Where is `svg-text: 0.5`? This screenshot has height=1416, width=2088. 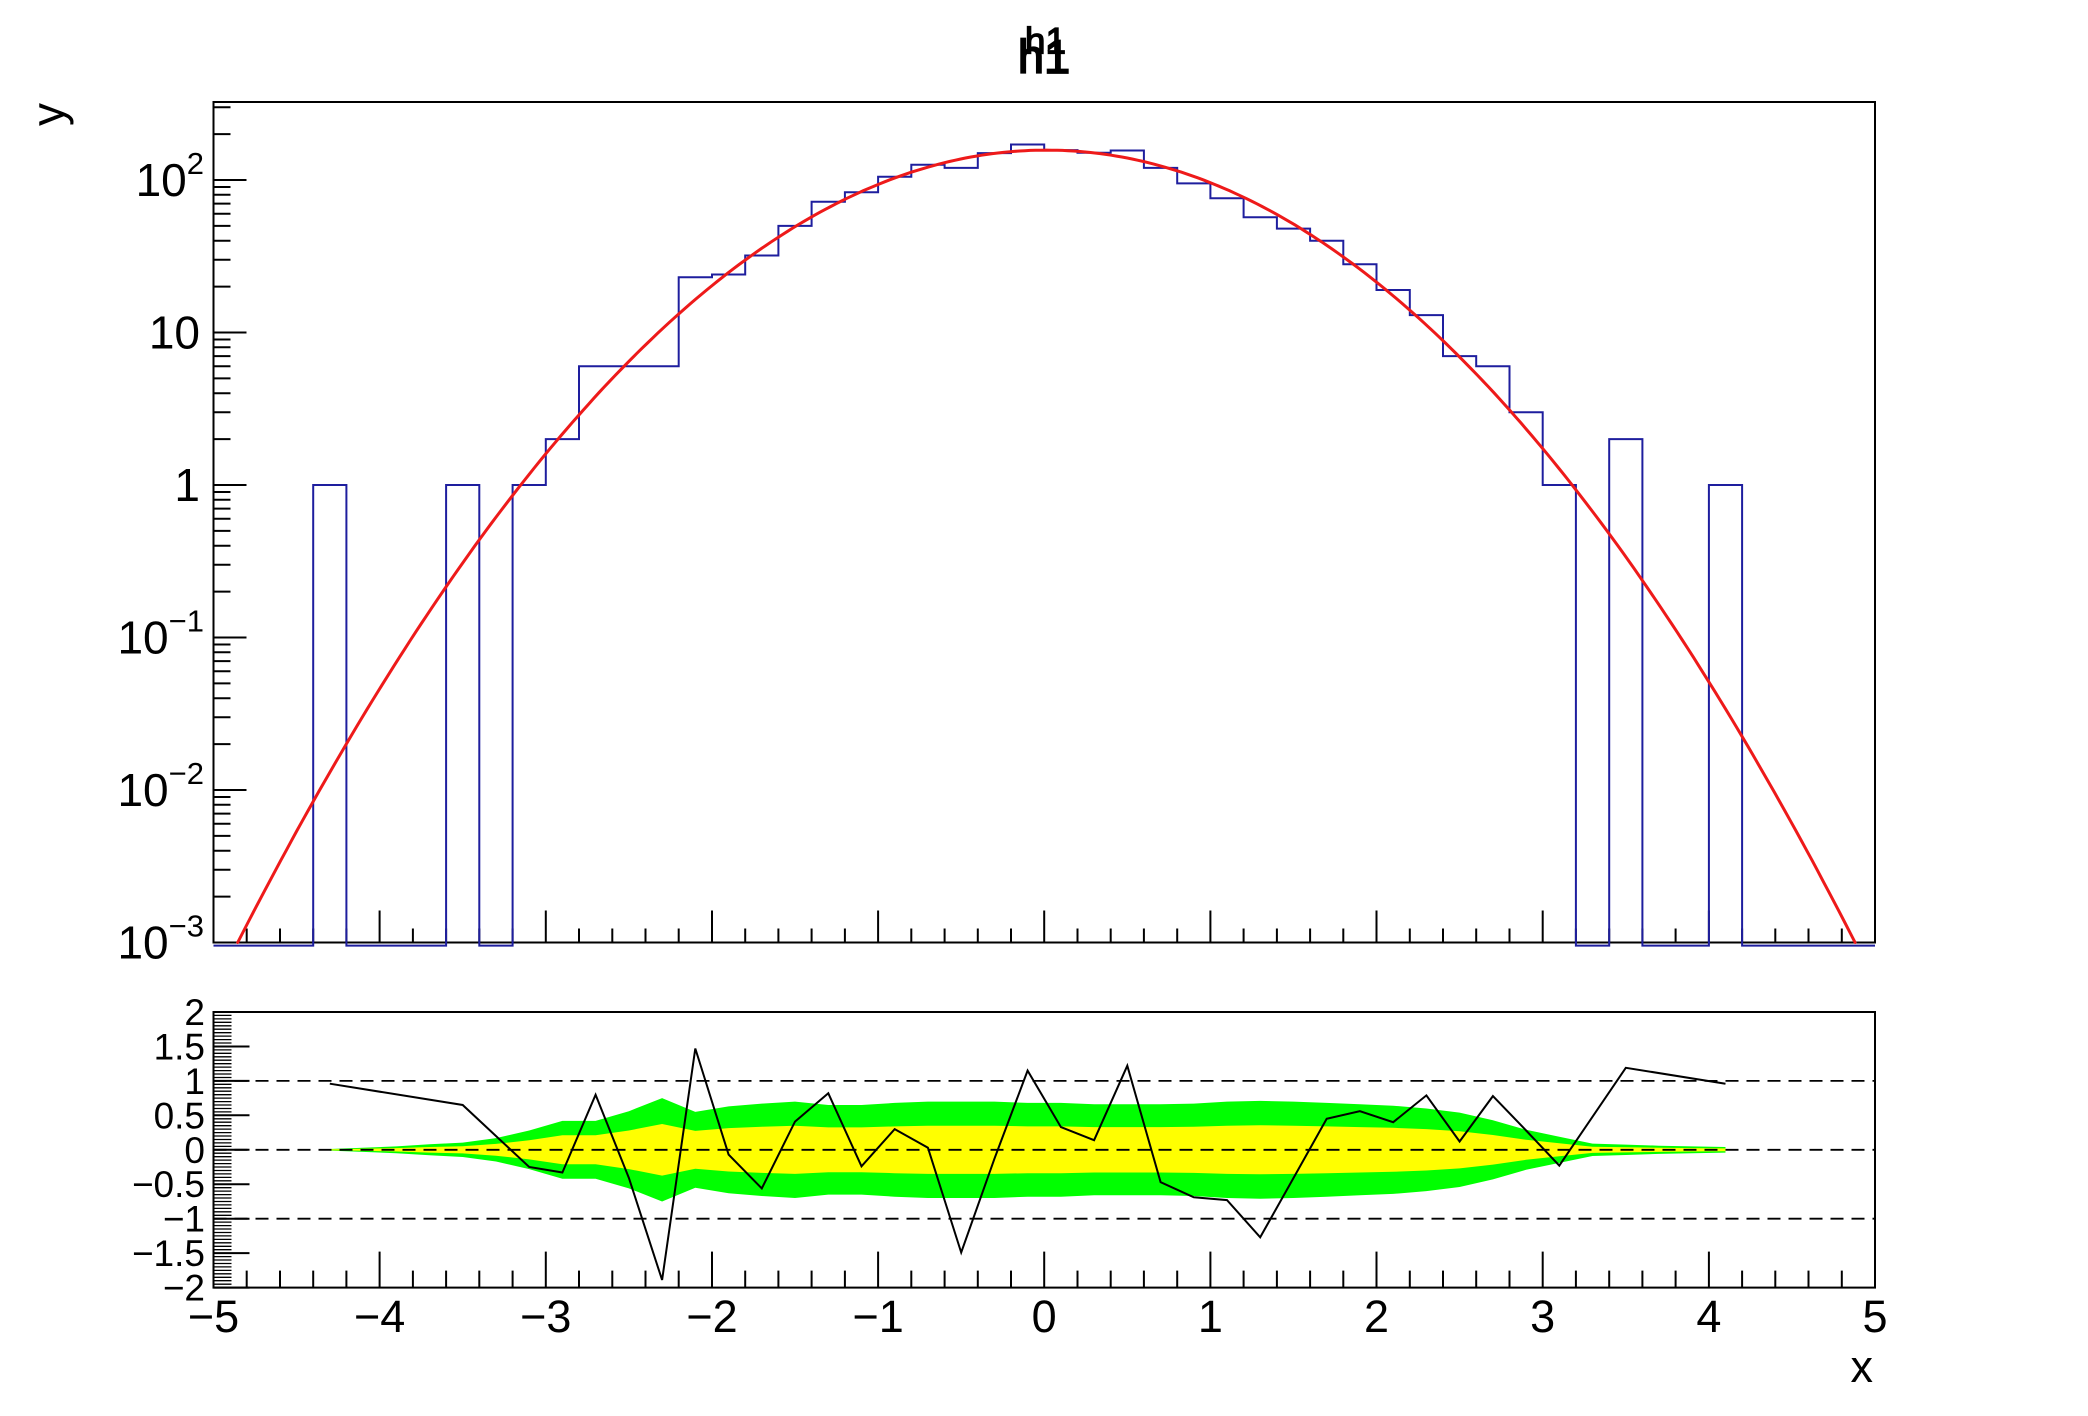
svg-text: 0.5 is located at coordinates (179, 1115).